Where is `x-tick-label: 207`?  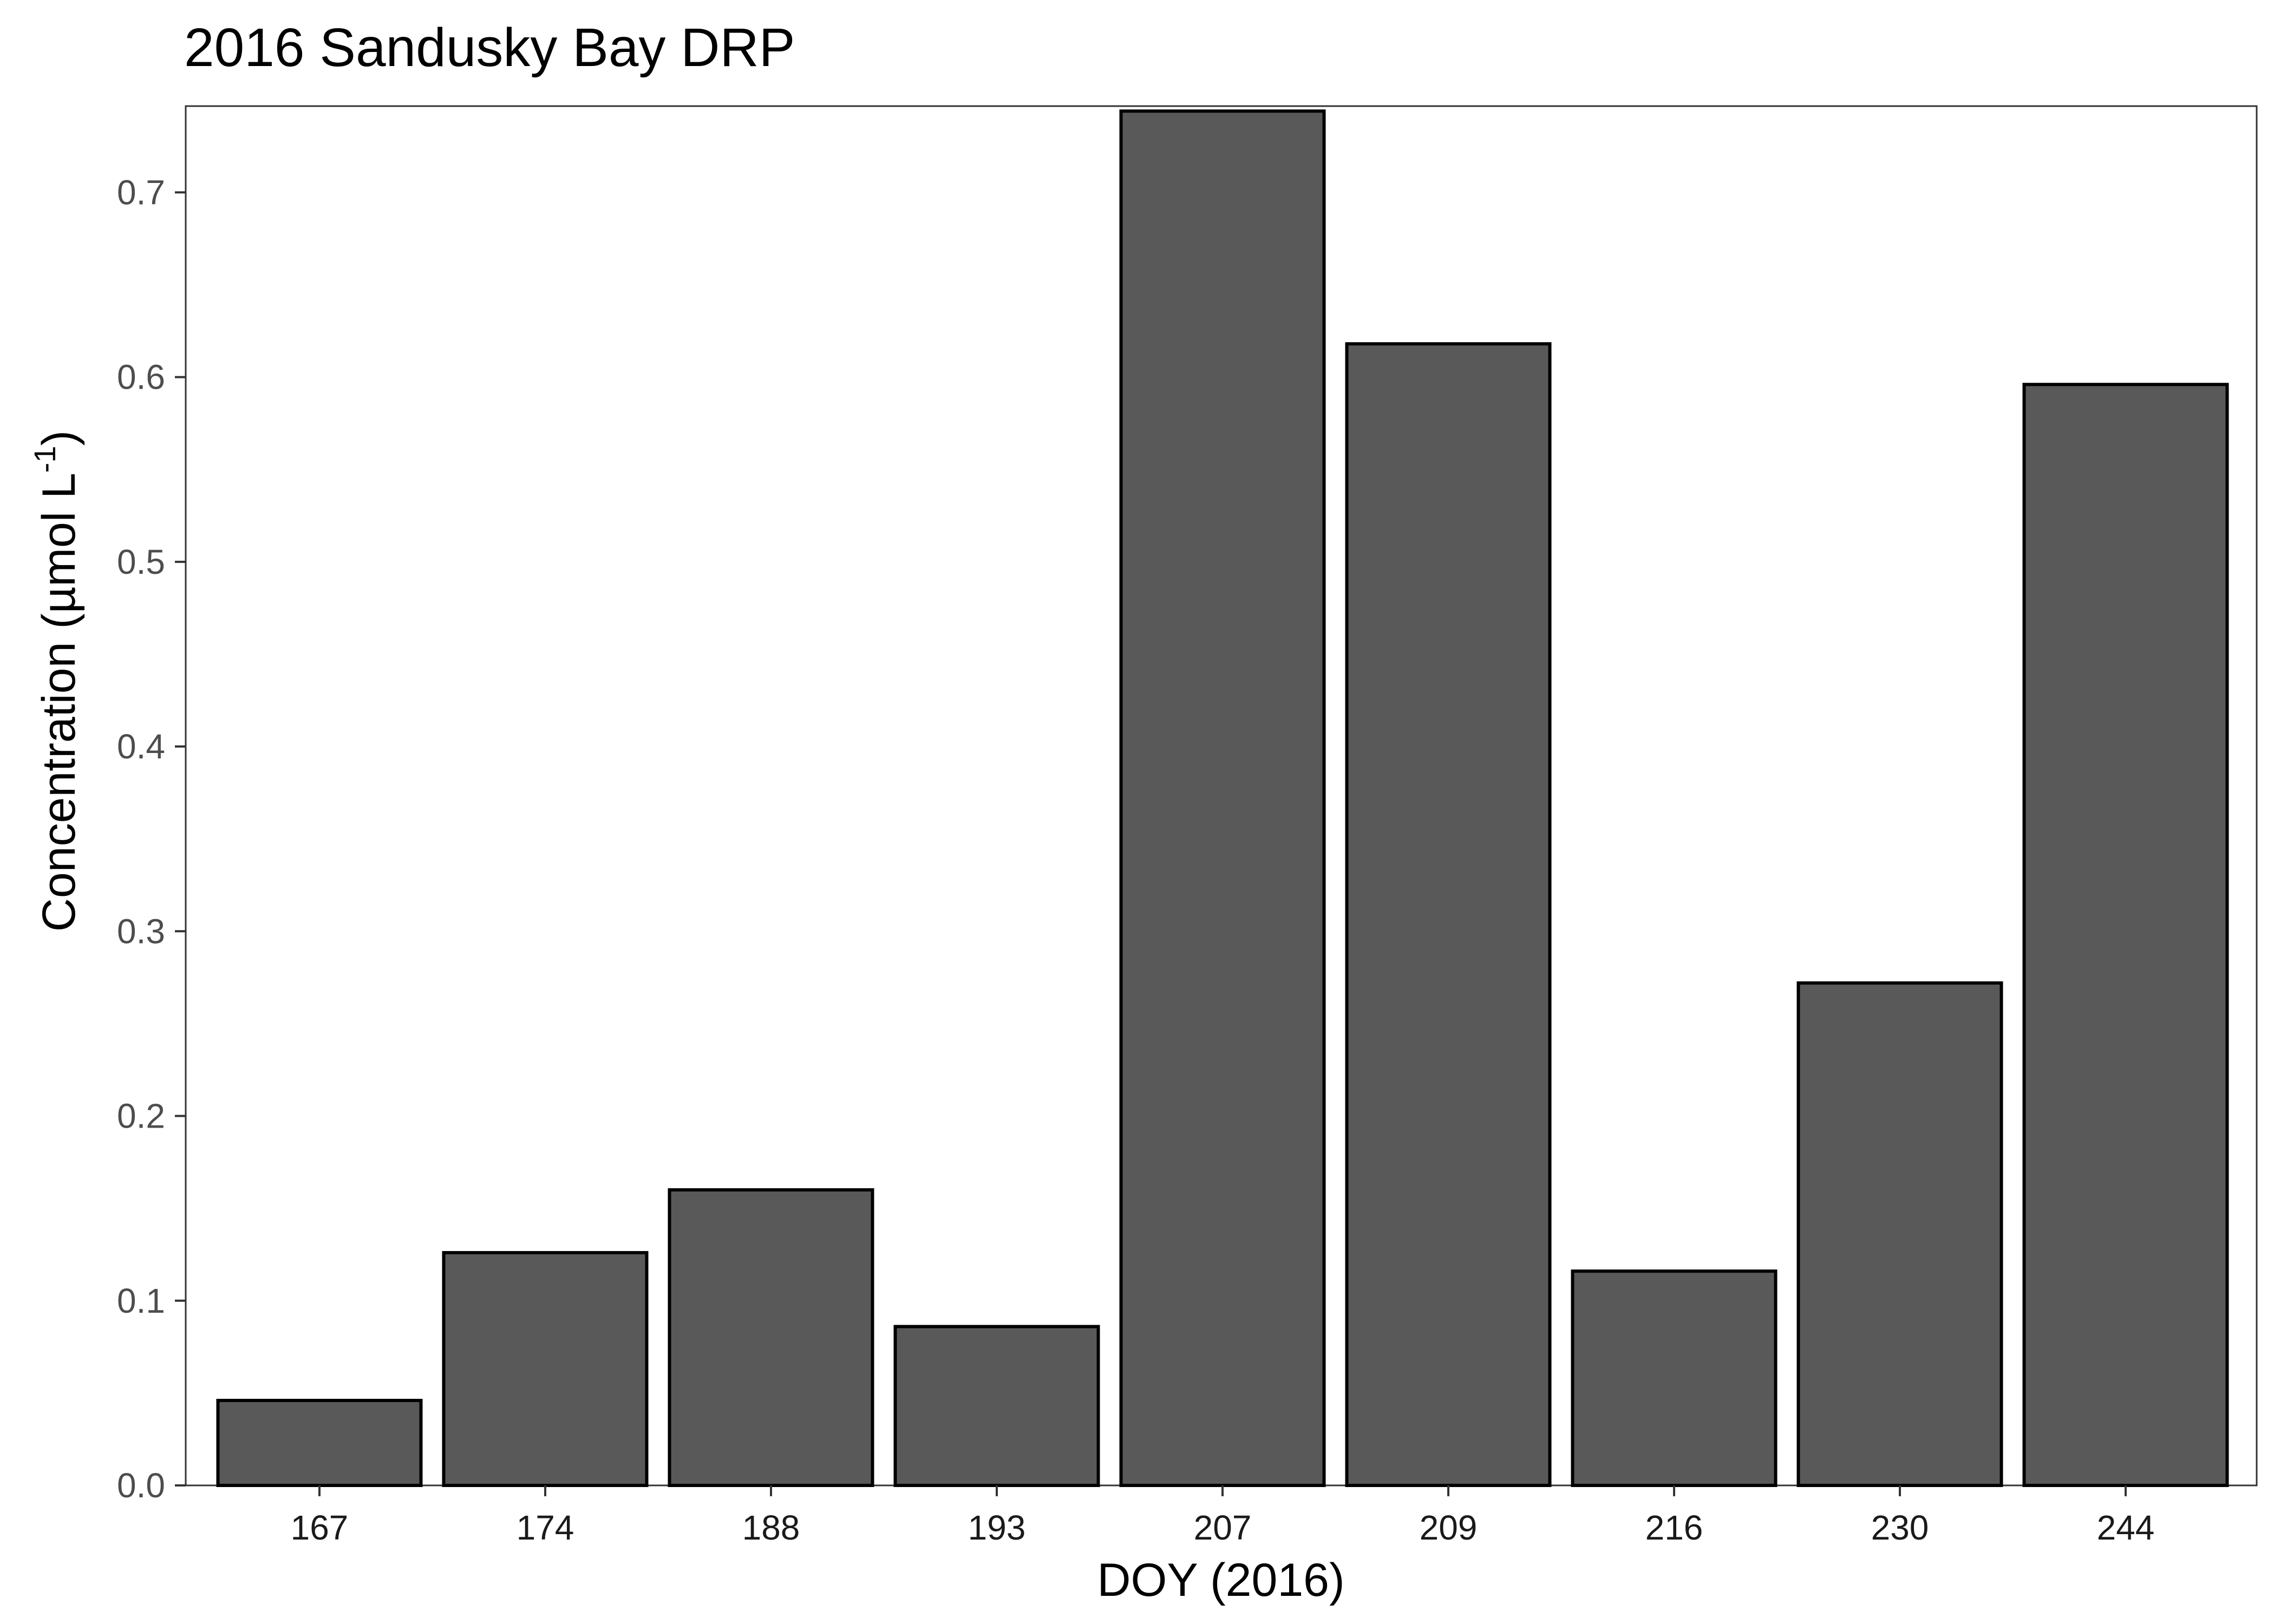
x-tick-label: 207 is located at coordinates (1223, 1527).